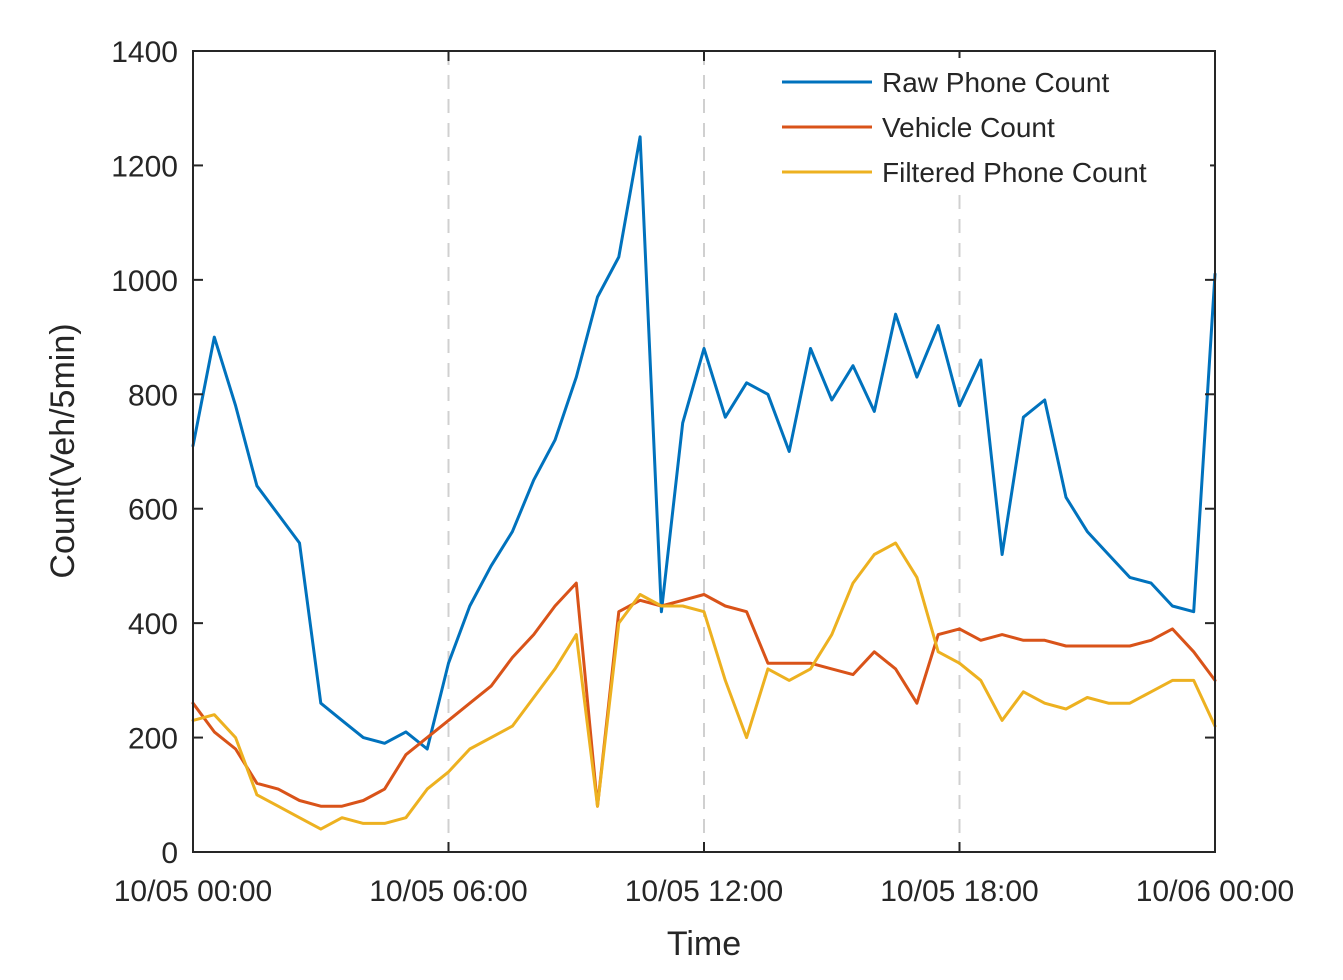 The height and width of the screenshot is (980, 1343). Describe the element at coordinates (153, 510) in the screenshot. I see `y-tick-label: 600` at that location.